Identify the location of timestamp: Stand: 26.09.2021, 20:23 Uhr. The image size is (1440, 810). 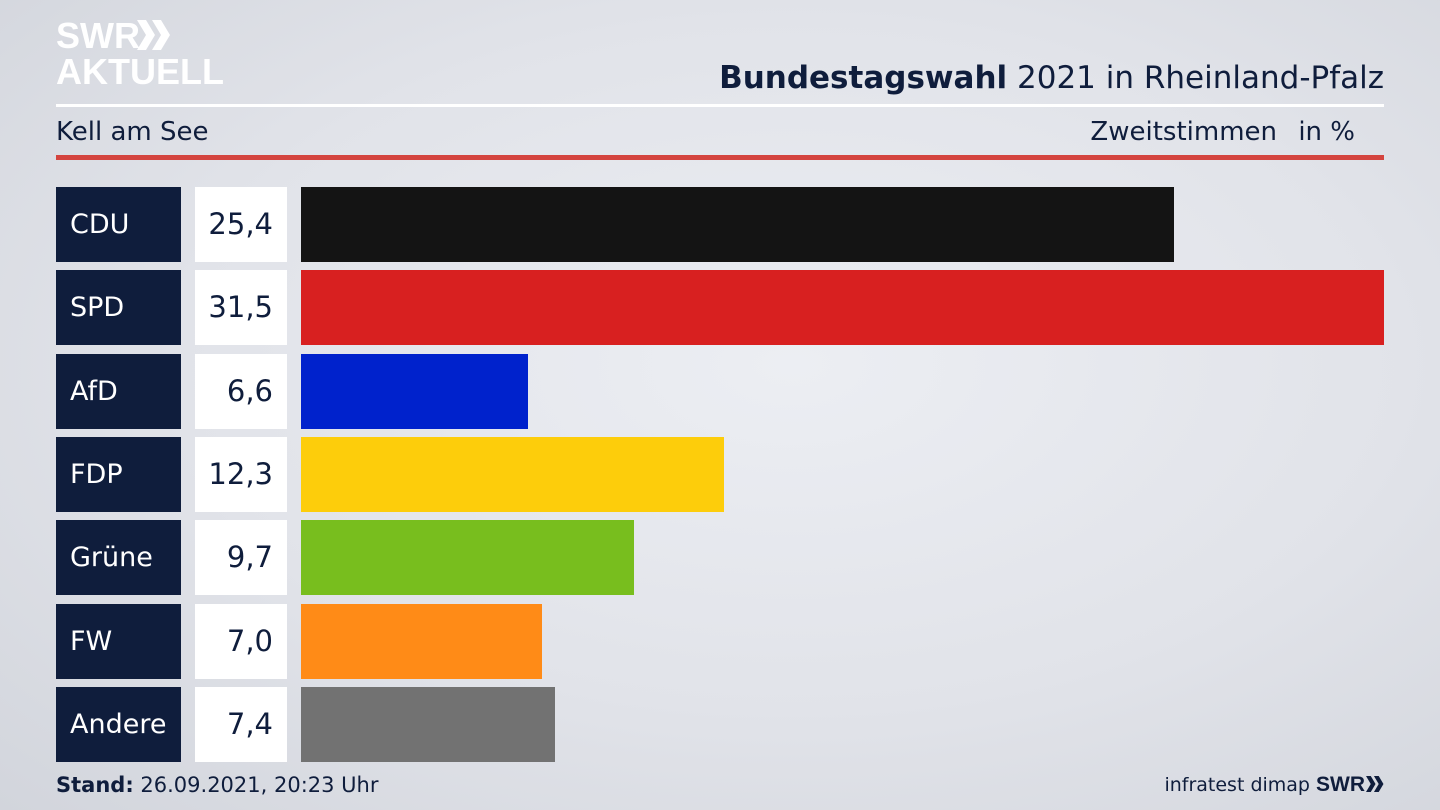
(217, 785).